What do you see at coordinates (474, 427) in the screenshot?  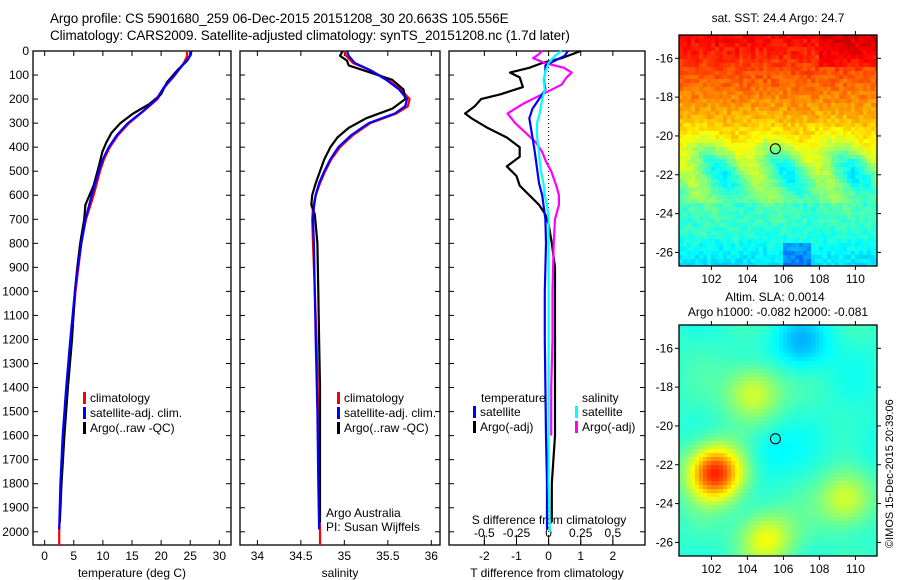 I see `legend-temp-argo-swatch` at bounding box center [474, 427].